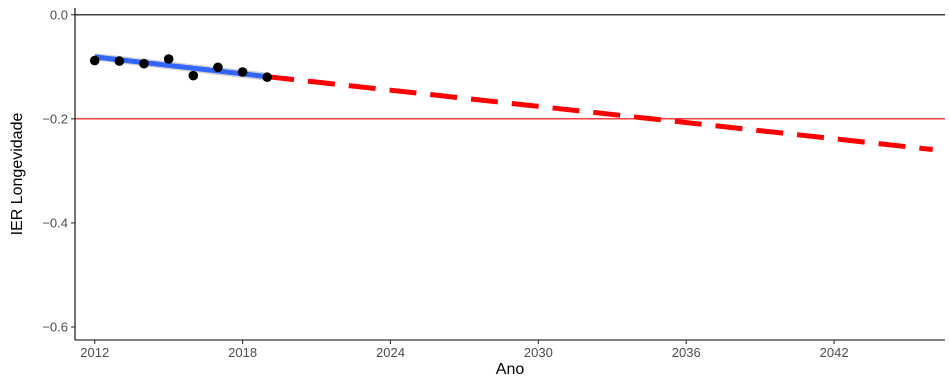  Describe the element at coordinates (59, 14) in the screenshot. I see `y-tick-label: 0.0` at that location.